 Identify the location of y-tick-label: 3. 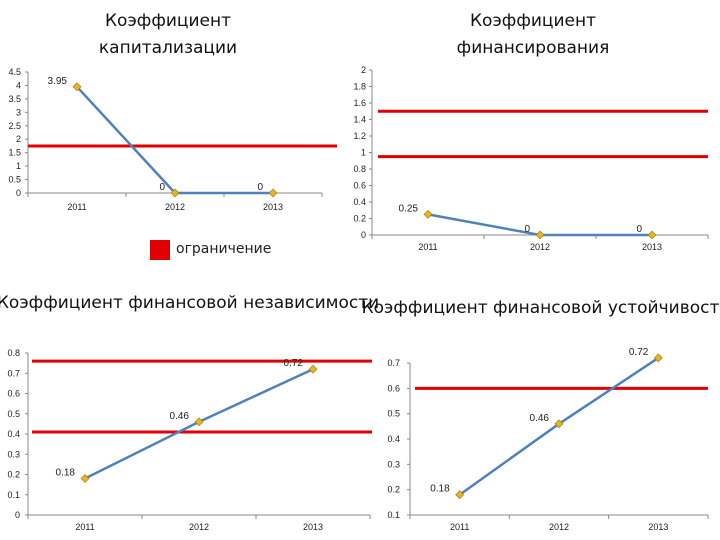
(18, 112).